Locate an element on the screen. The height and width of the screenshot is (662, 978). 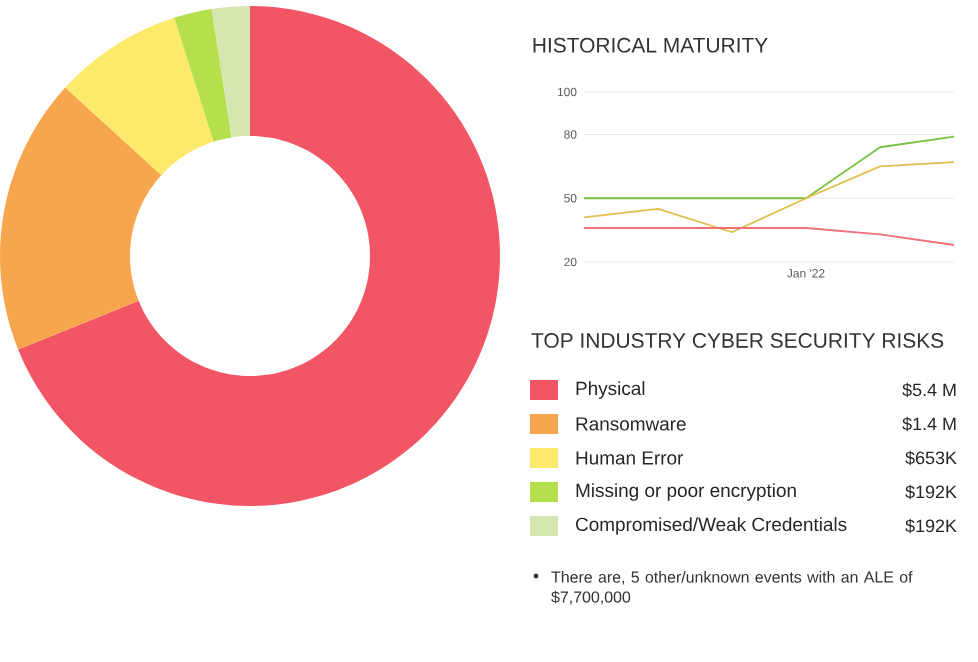
legend-label: Missing or poor encryption is located at coordinates (686, 492).